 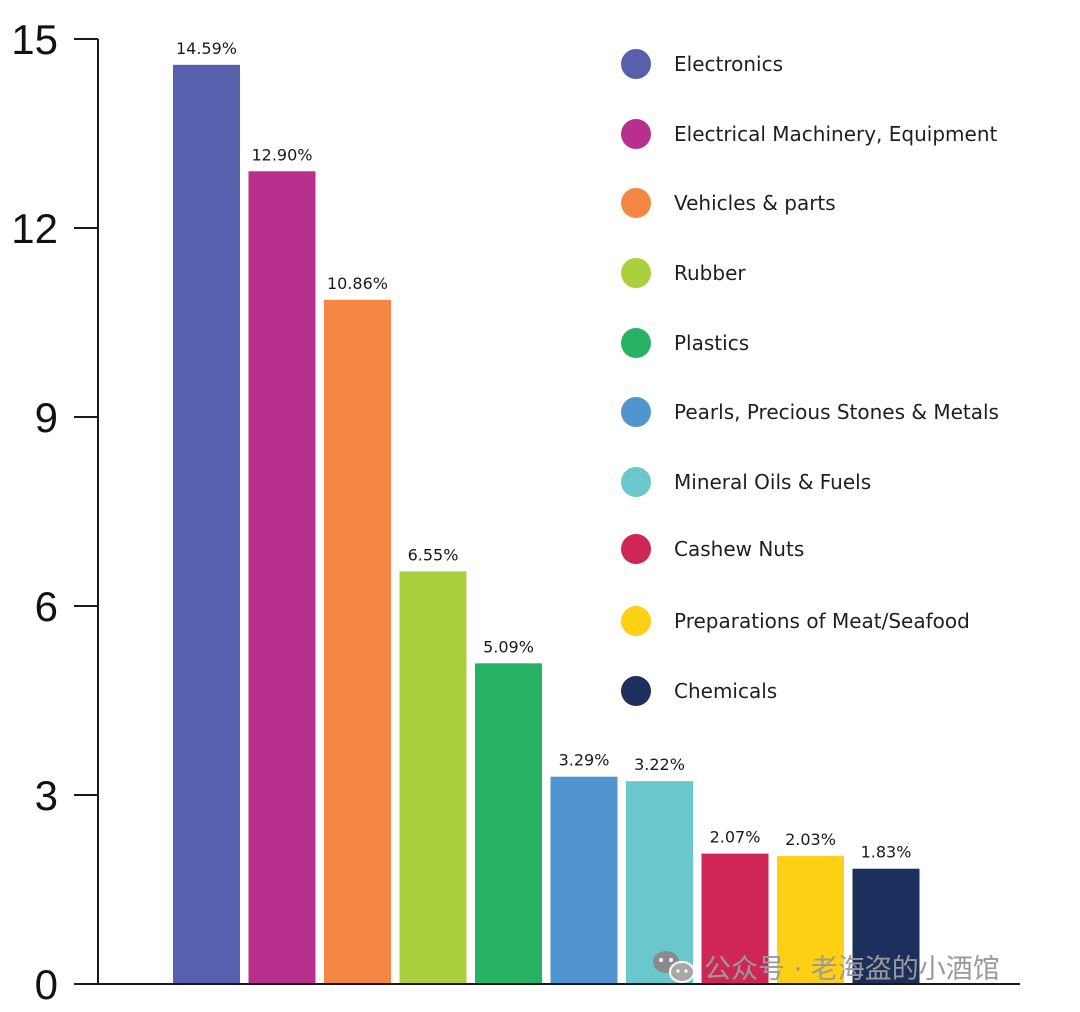 What do you see at coordinates (34, 228) in the screenshot?
I see `y-tick-label: 12` at bounding box center [34, 228].